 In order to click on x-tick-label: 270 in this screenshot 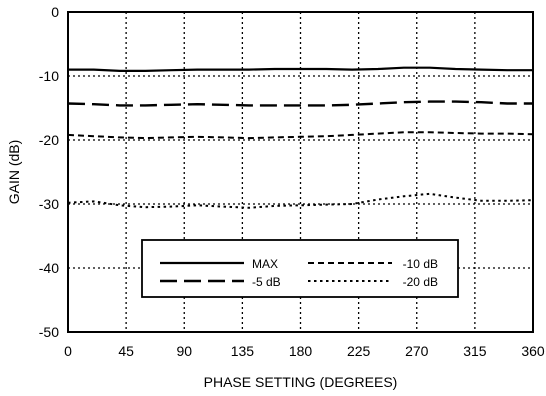, I will do `click(417, 351)`.